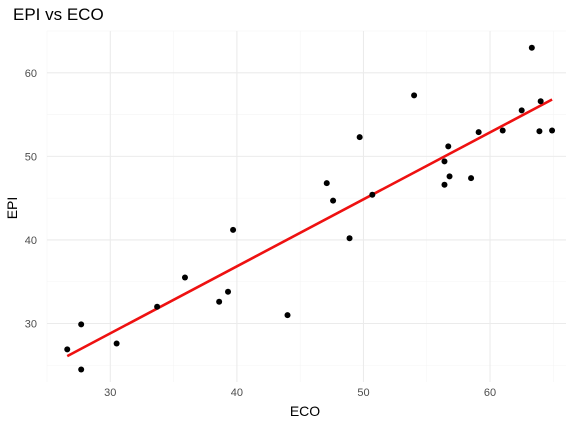 Image resolution: width=574 pixels, height=426 pixels. Describe the element at coordinates (31, 241) in the screenshot. I see `y-tick-label: 40` at that location.